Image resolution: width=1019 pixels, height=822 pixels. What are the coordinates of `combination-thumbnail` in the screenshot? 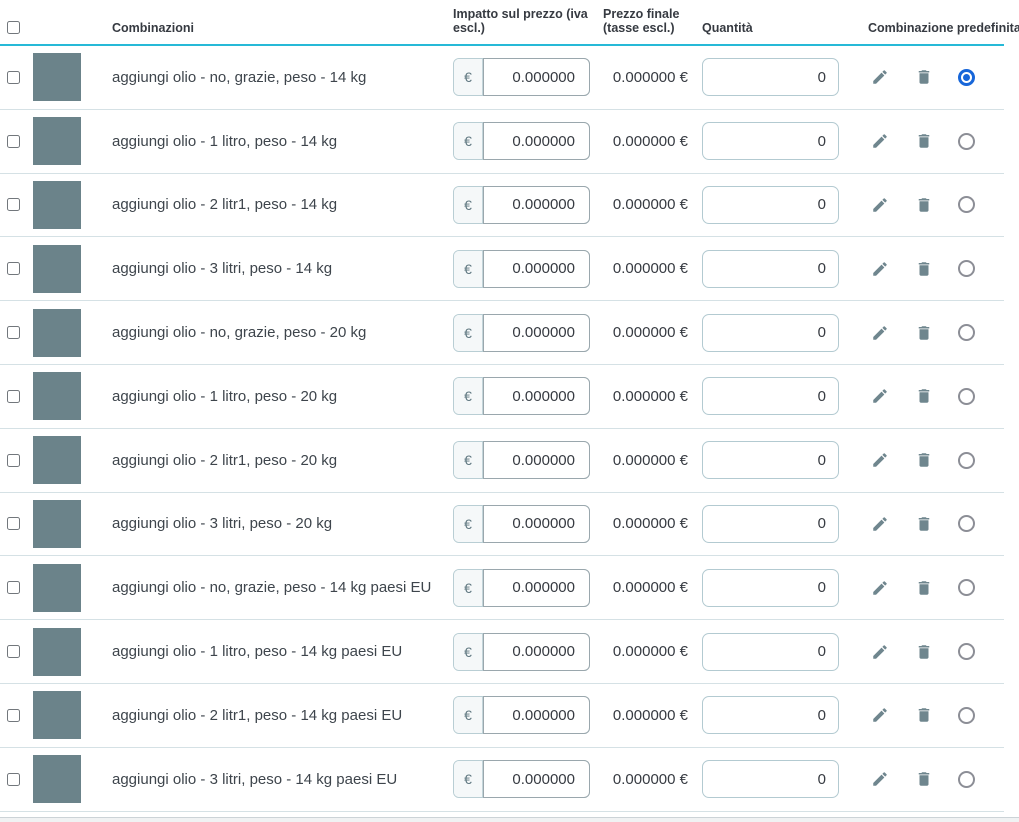 It's located at (57, 141).